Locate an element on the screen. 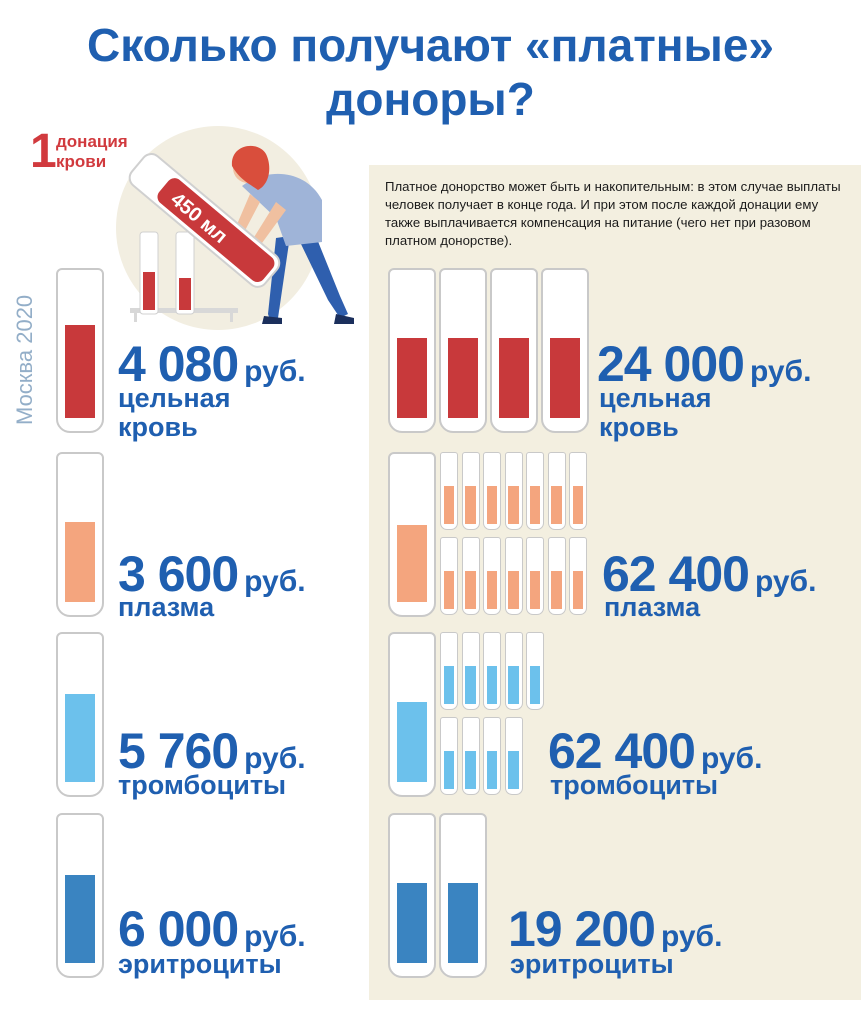 This screenshot has height=1024, width=861. price-amount: 6 000 is located at coordinates (178, 929).